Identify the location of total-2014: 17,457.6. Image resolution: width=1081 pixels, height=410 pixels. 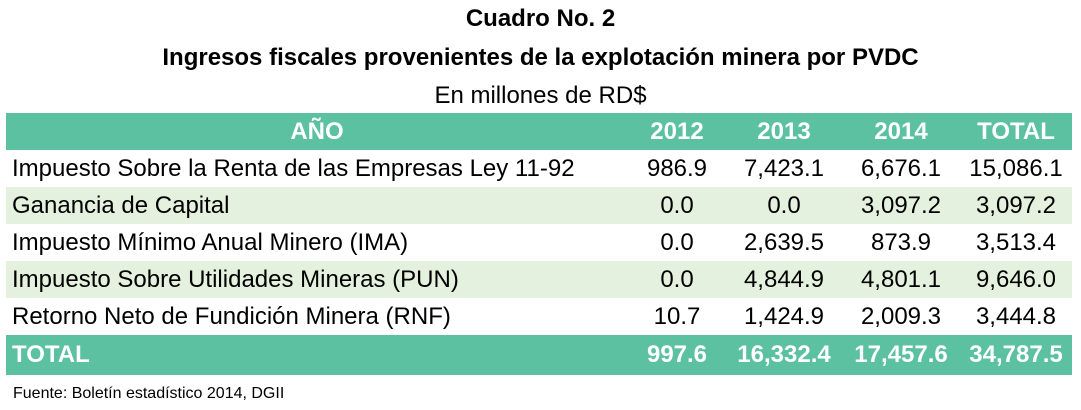
(901, 355).